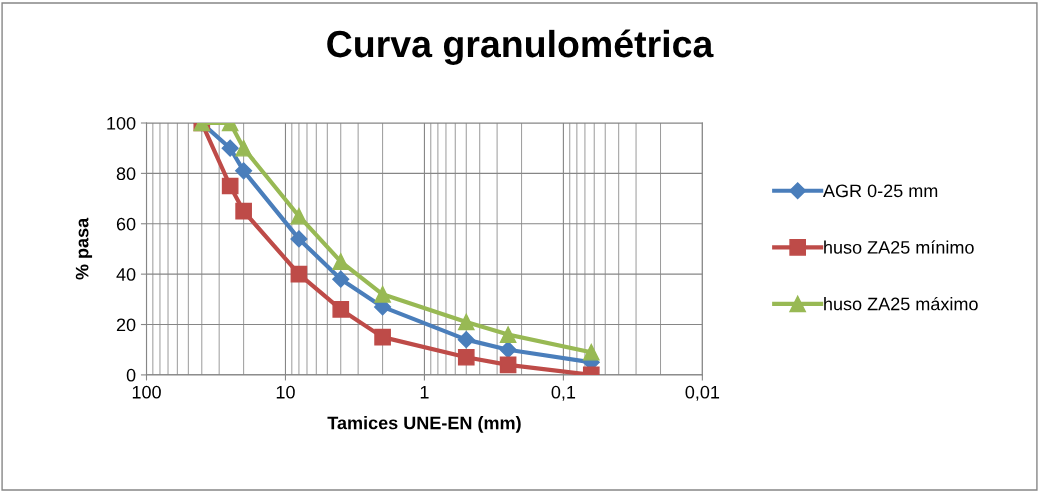  I want to click on y-tick-label: 40, so click(126, 274).